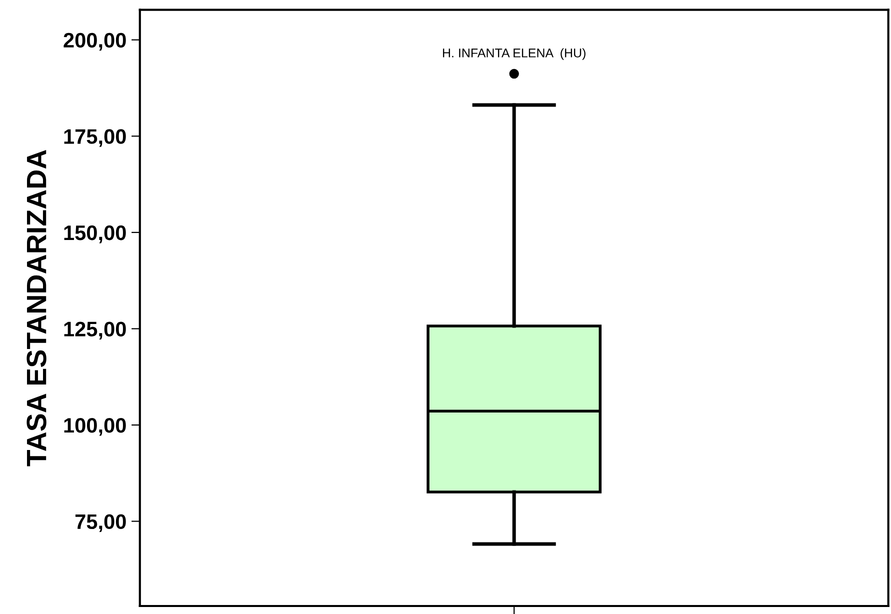 This screenshot has width=891, height=614. I want to click on y-tick-label: 200,00, so click(95, 41).